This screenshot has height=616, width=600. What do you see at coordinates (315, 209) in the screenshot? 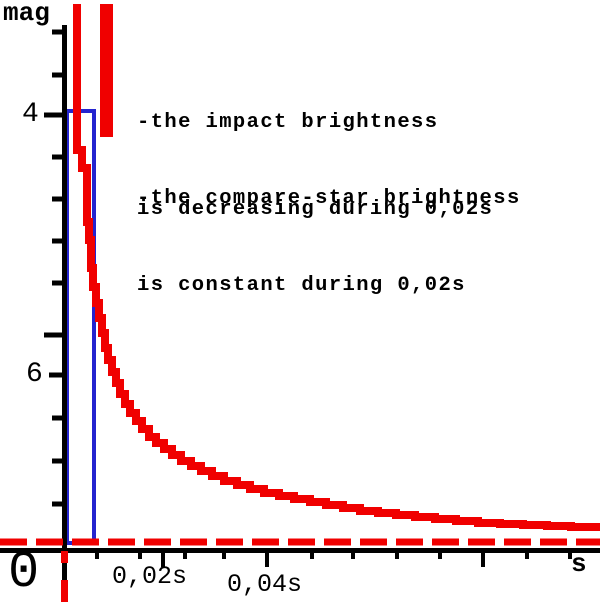
I see `impact-annotation-line2: is decreasing during 0,02s` at bounding box center [315, 209].